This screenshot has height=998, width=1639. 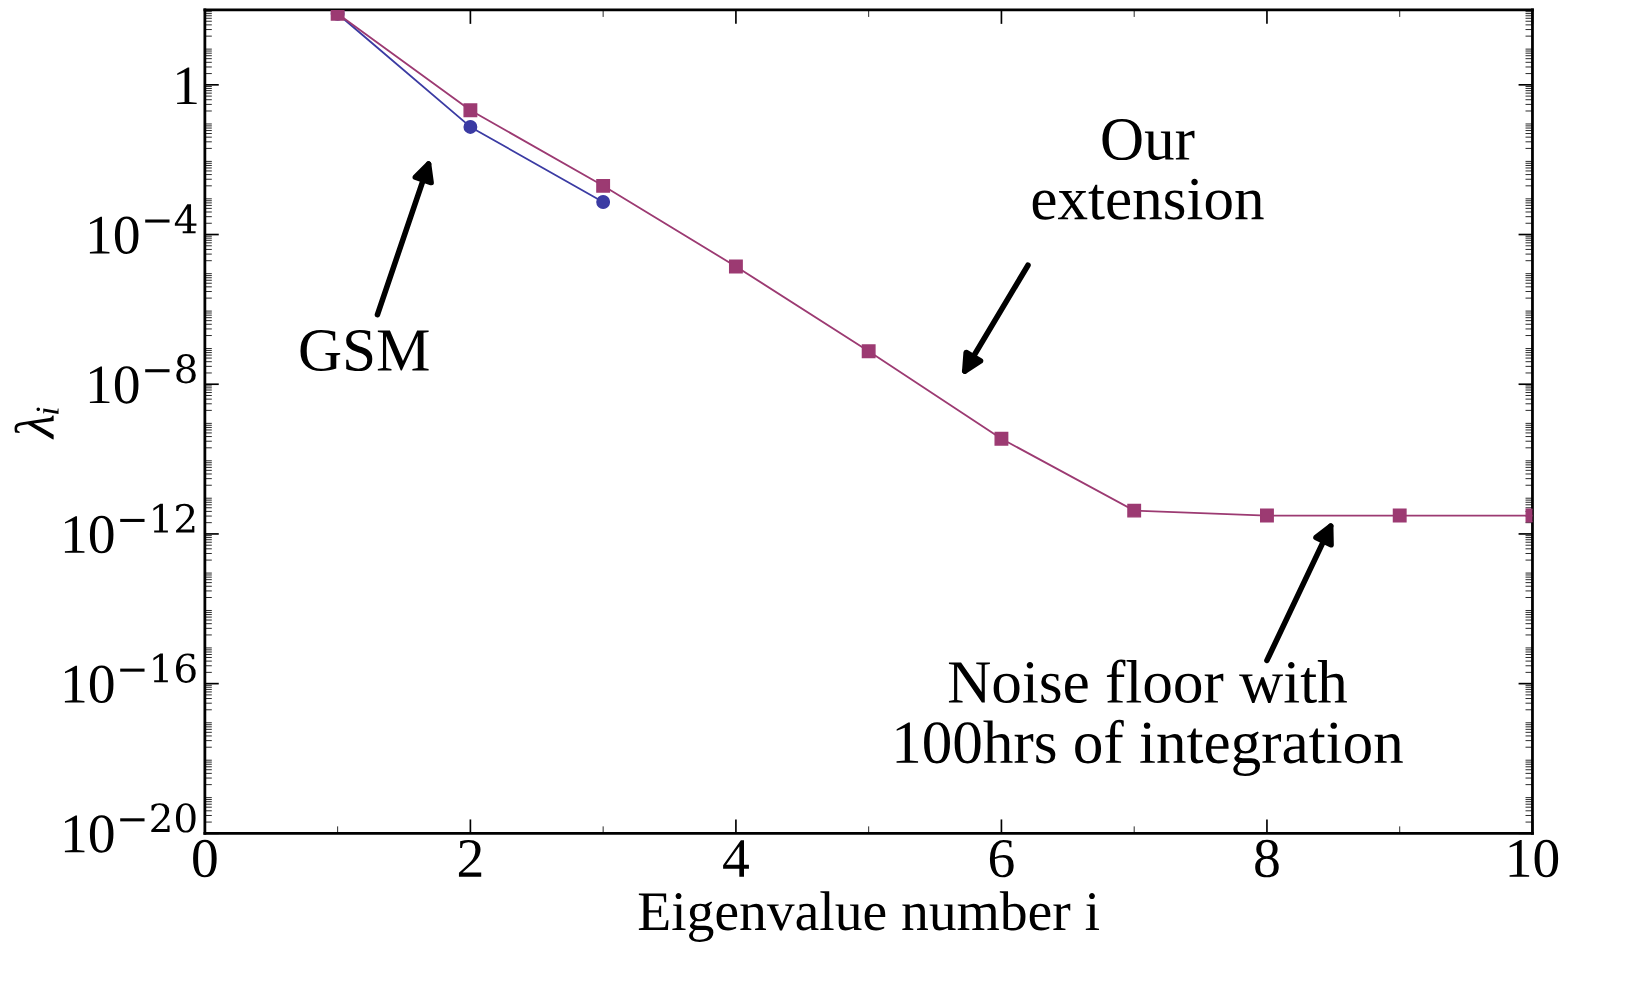 I want to click on annotation: Our extension, so click(x=1148, y=169).